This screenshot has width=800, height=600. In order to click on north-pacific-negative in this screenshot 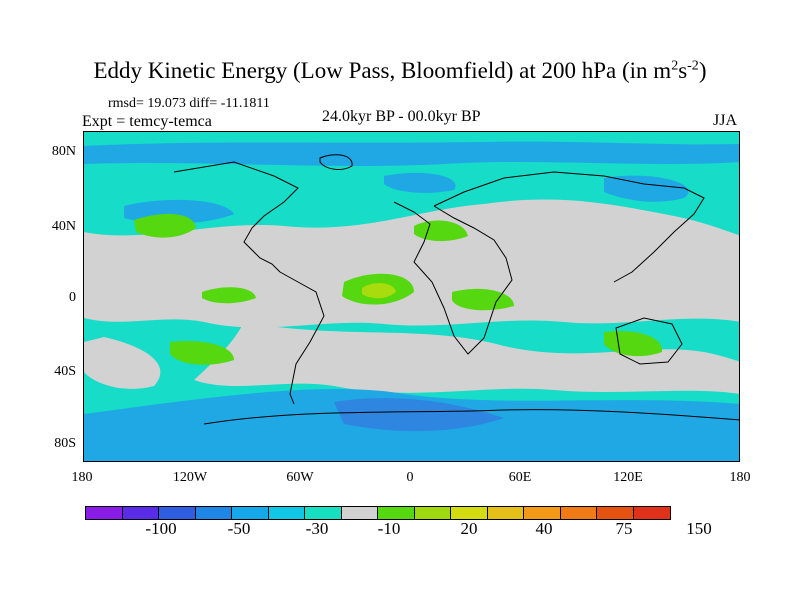, I will do `click(646, 188)`.